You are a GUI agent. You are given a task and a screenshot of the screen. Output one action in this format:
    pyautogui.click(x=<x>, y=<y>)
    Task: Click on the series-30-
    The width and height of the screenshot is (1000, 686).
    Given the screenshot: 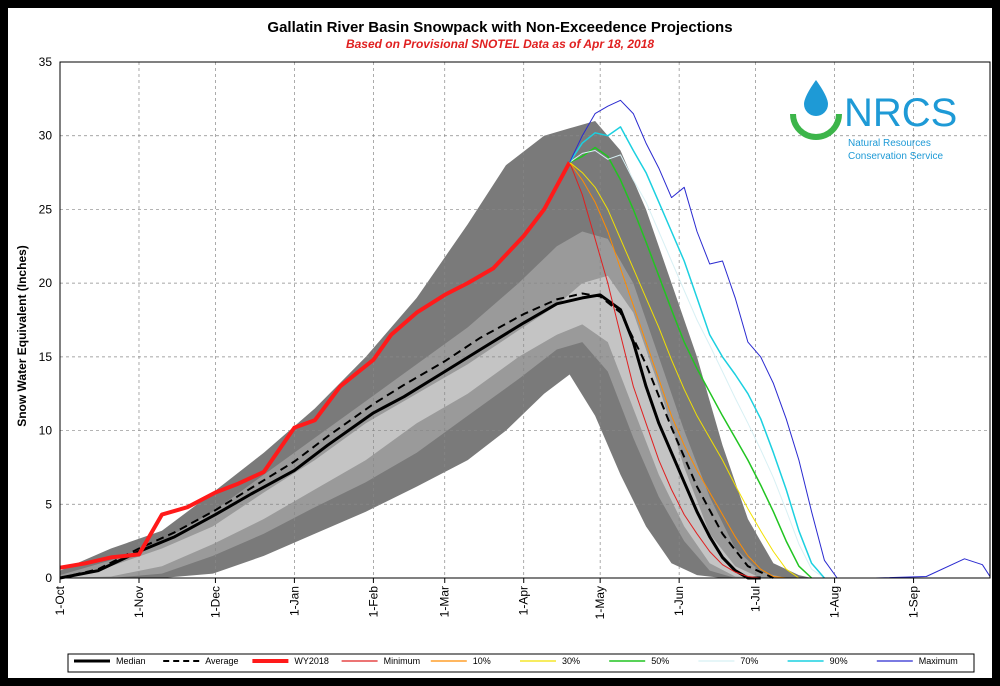 What is the action you would take?
    pyautogui.click(x=684, y=370)
    